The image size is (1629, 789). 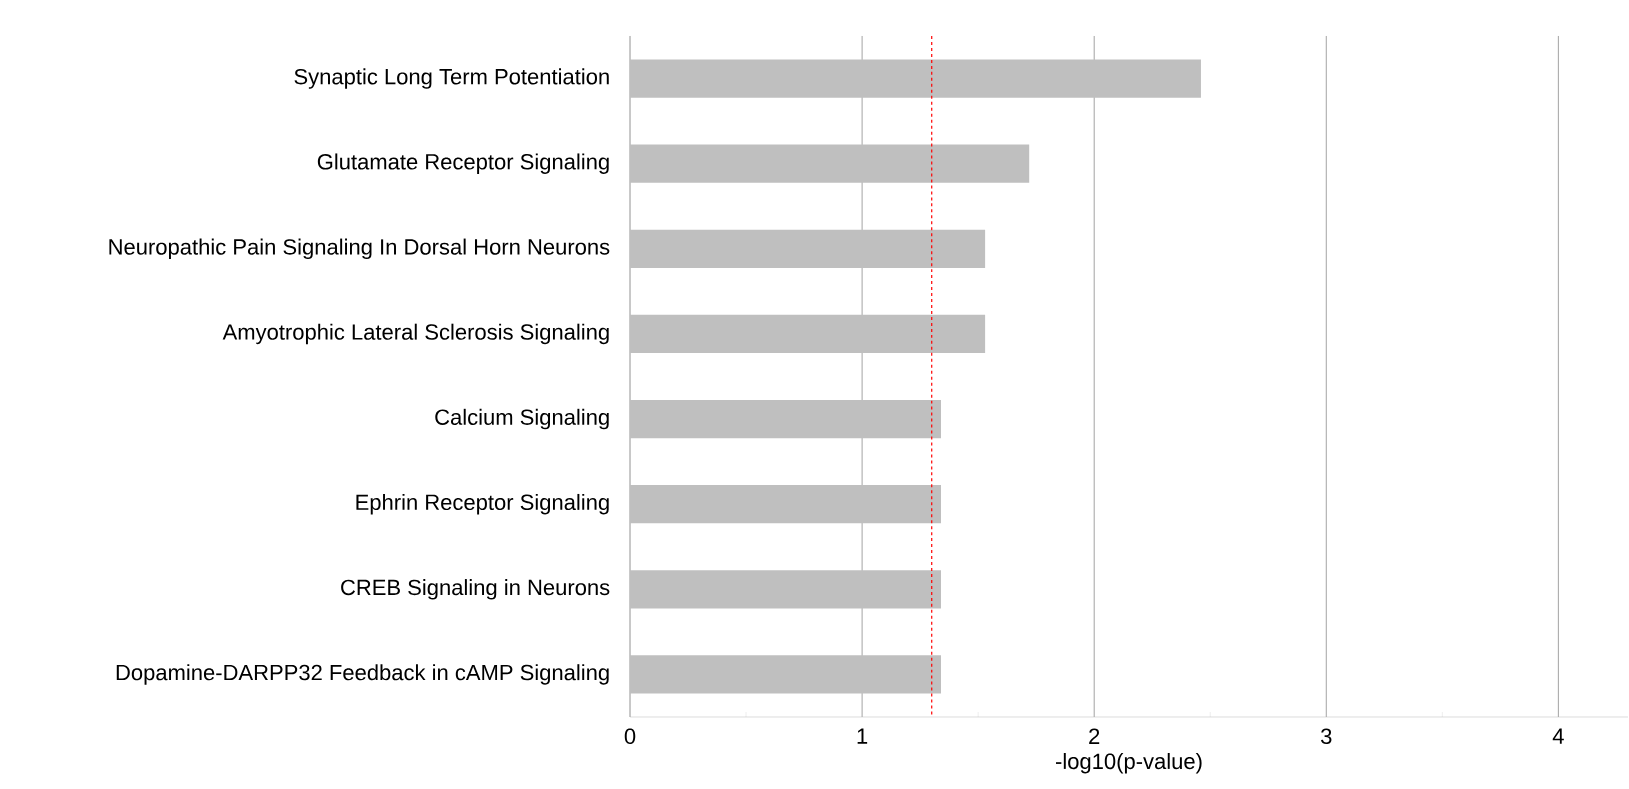 What do you see at coordinates (522, 419) in the screenshot?
I see `y-tick-label: Calcium Signaling` at bounding box center [522, 419].